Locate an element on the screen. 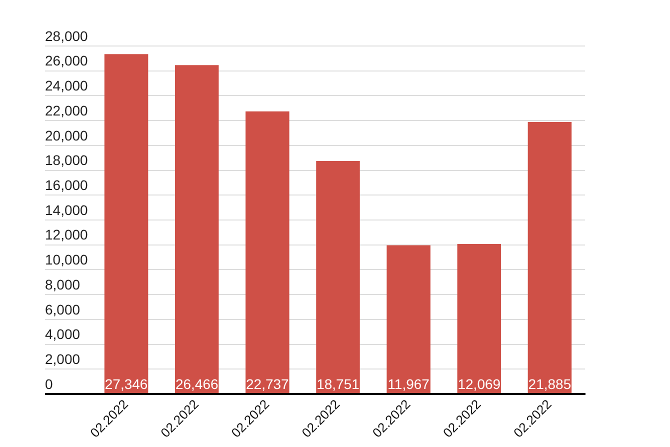  y-tick-label: 0 is located at coordinates (49, 384).